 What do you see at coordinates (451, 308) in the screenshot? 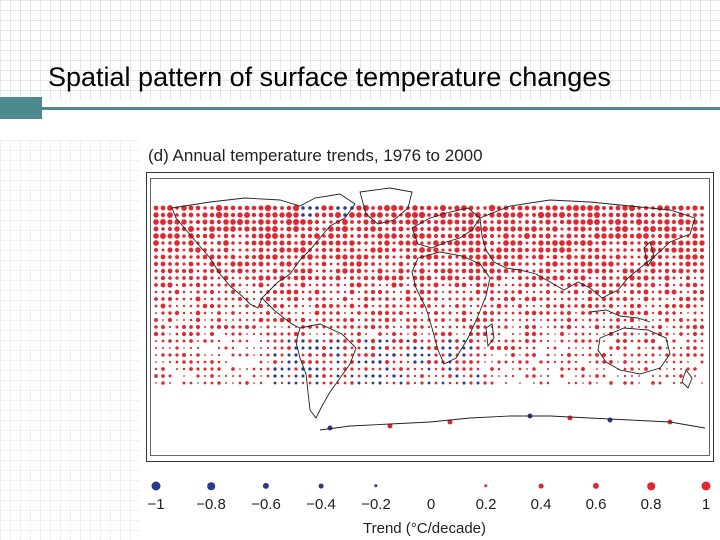
I see `coast-africa` at bounding box center [451, 308].